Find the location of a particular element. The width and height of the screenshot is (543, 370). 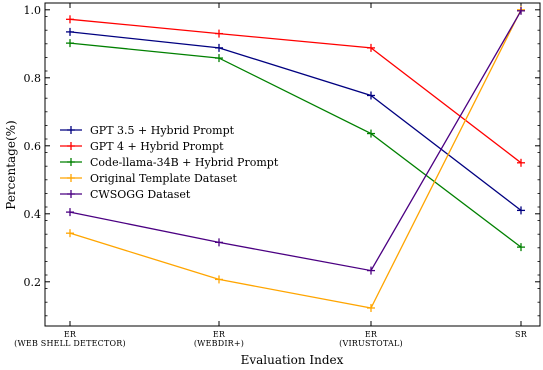

y-tick-label: 0.6 is located at coordinates (33, 146).